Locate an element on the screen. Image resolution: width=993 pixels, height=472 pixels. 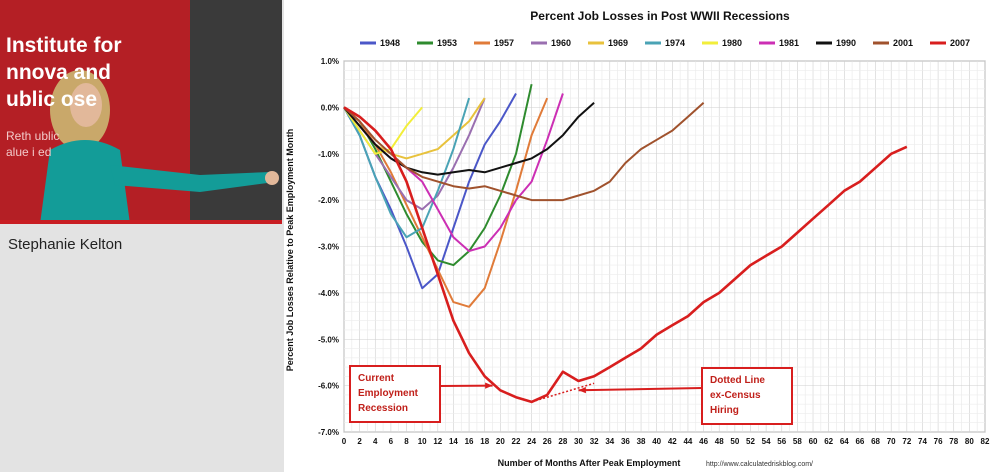
x-tick-label: 16 is located at coordinates (469, 441).